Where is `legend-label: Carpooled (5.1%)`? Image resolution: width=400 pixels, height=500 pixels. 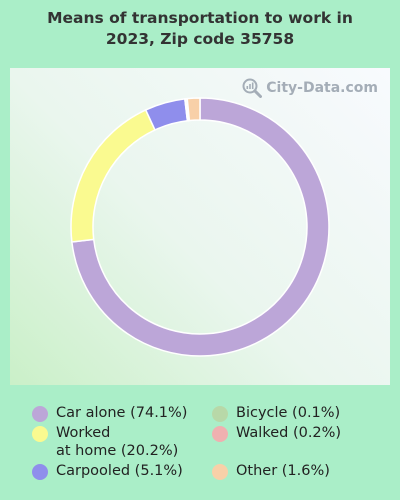
legend-label: Carpooled (5.1%) is located at coordinates (119, 471).